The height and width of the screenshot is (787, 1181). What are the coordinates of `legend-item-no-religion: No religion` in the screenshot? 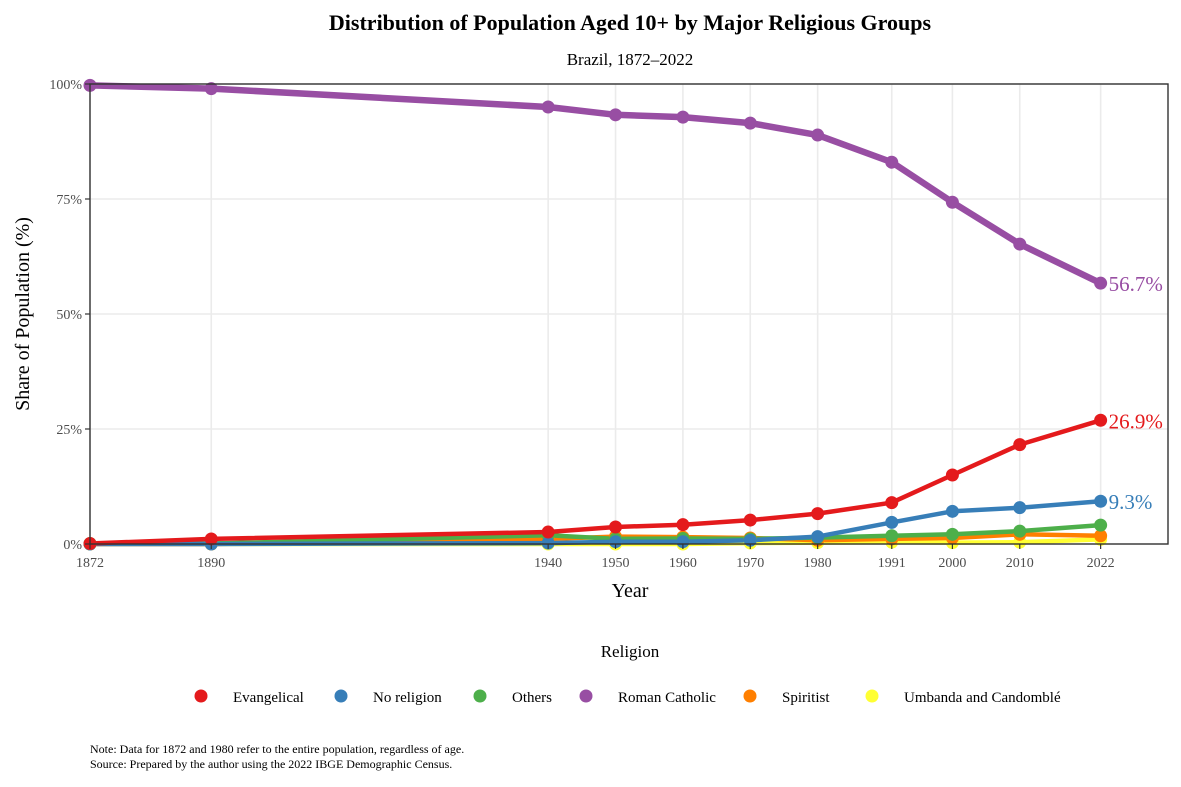 It's located at (388, 697).